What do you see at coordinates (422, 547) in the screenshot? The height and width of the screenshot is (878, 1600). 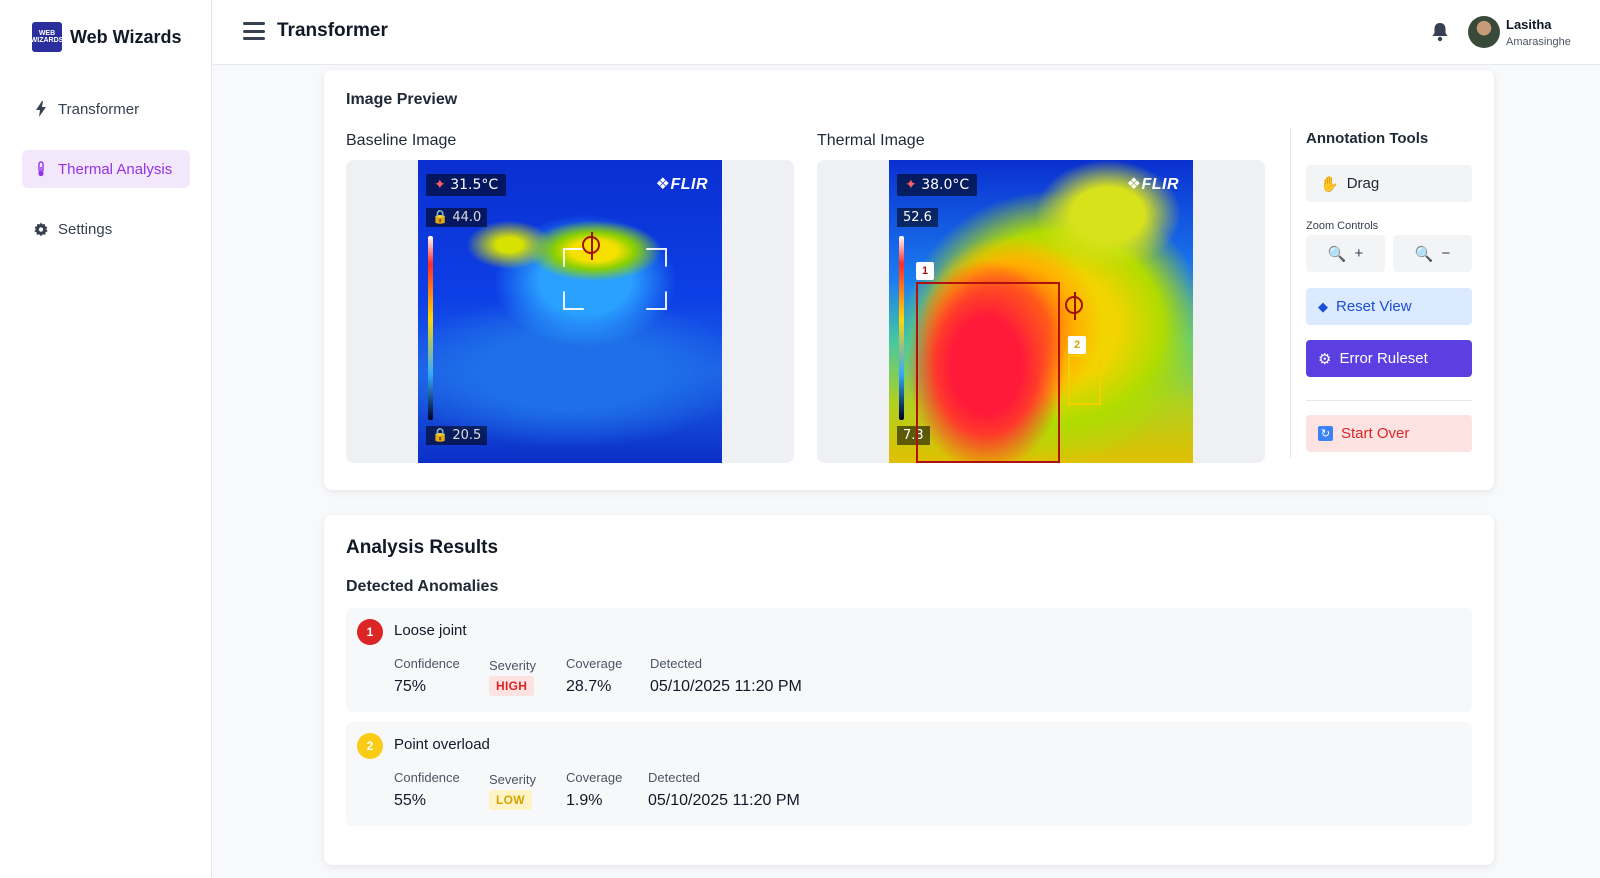 I see `analysis-results-title: Analysis Results` at bounding box center [422, 547].